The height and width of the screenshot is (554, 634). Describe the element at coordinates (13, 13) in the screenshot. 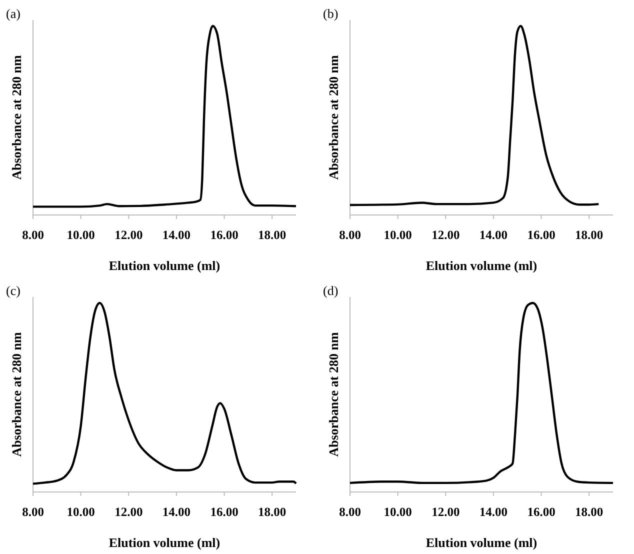

I see `chart-title: (a)` at that location.